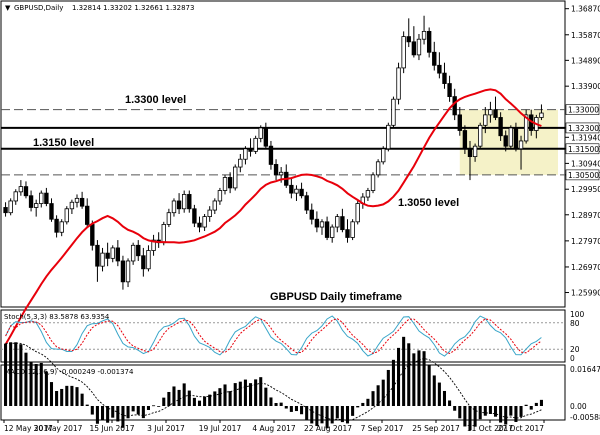 The height and width of the screenshot is (435, 600). I want to click on date-tick-label: 15 Jun 2017, so click(111, 428).